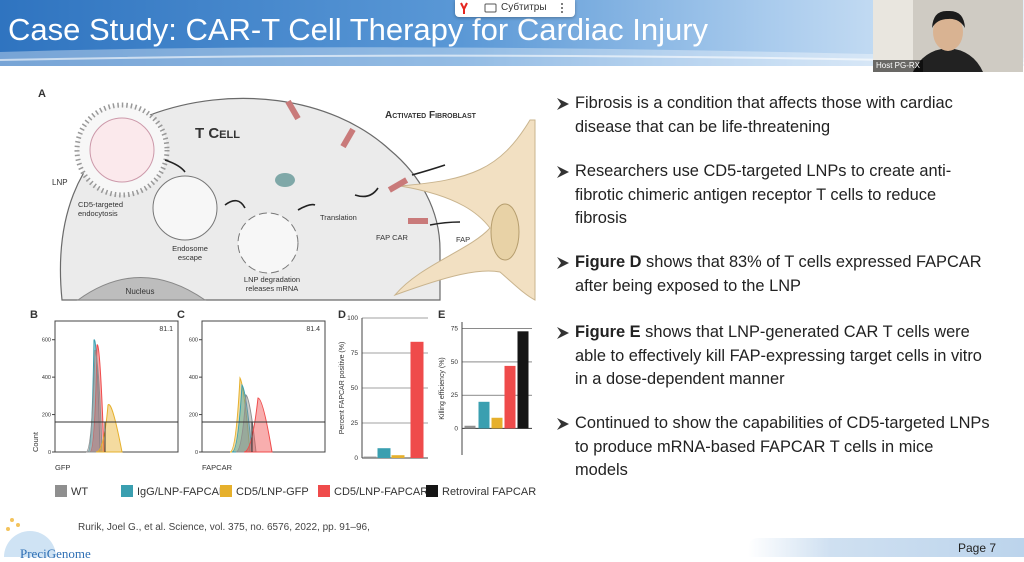 The image size is (1024, 562). What do you see at coordinates (512, 59) in the screenshot?
I see `band-line` at bounding box center [512, 59].